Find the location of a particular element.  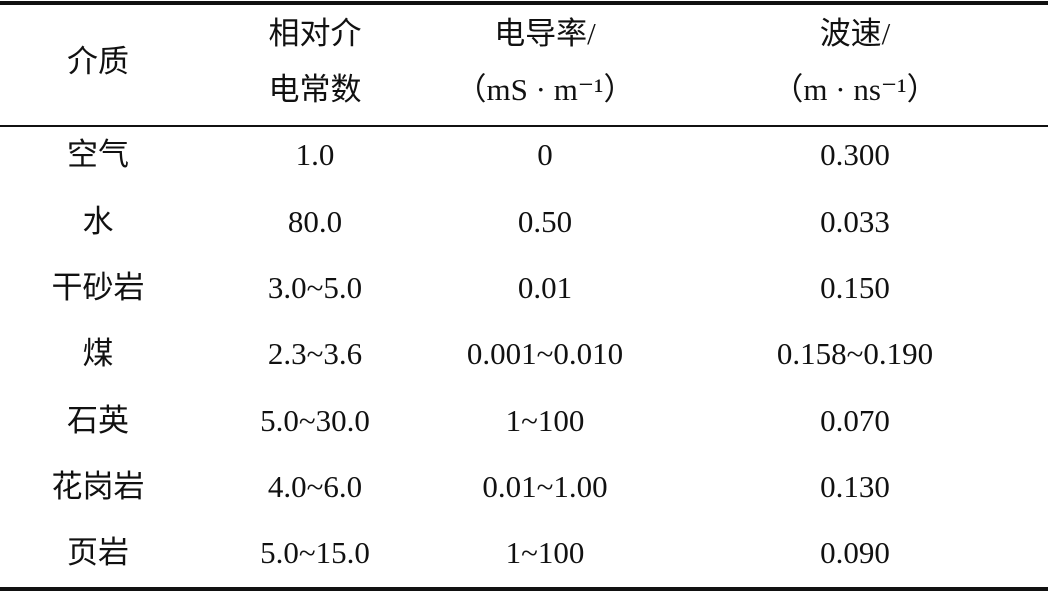

header-cell: （mS · m⁻¹） is located at coordinates (545, 89).